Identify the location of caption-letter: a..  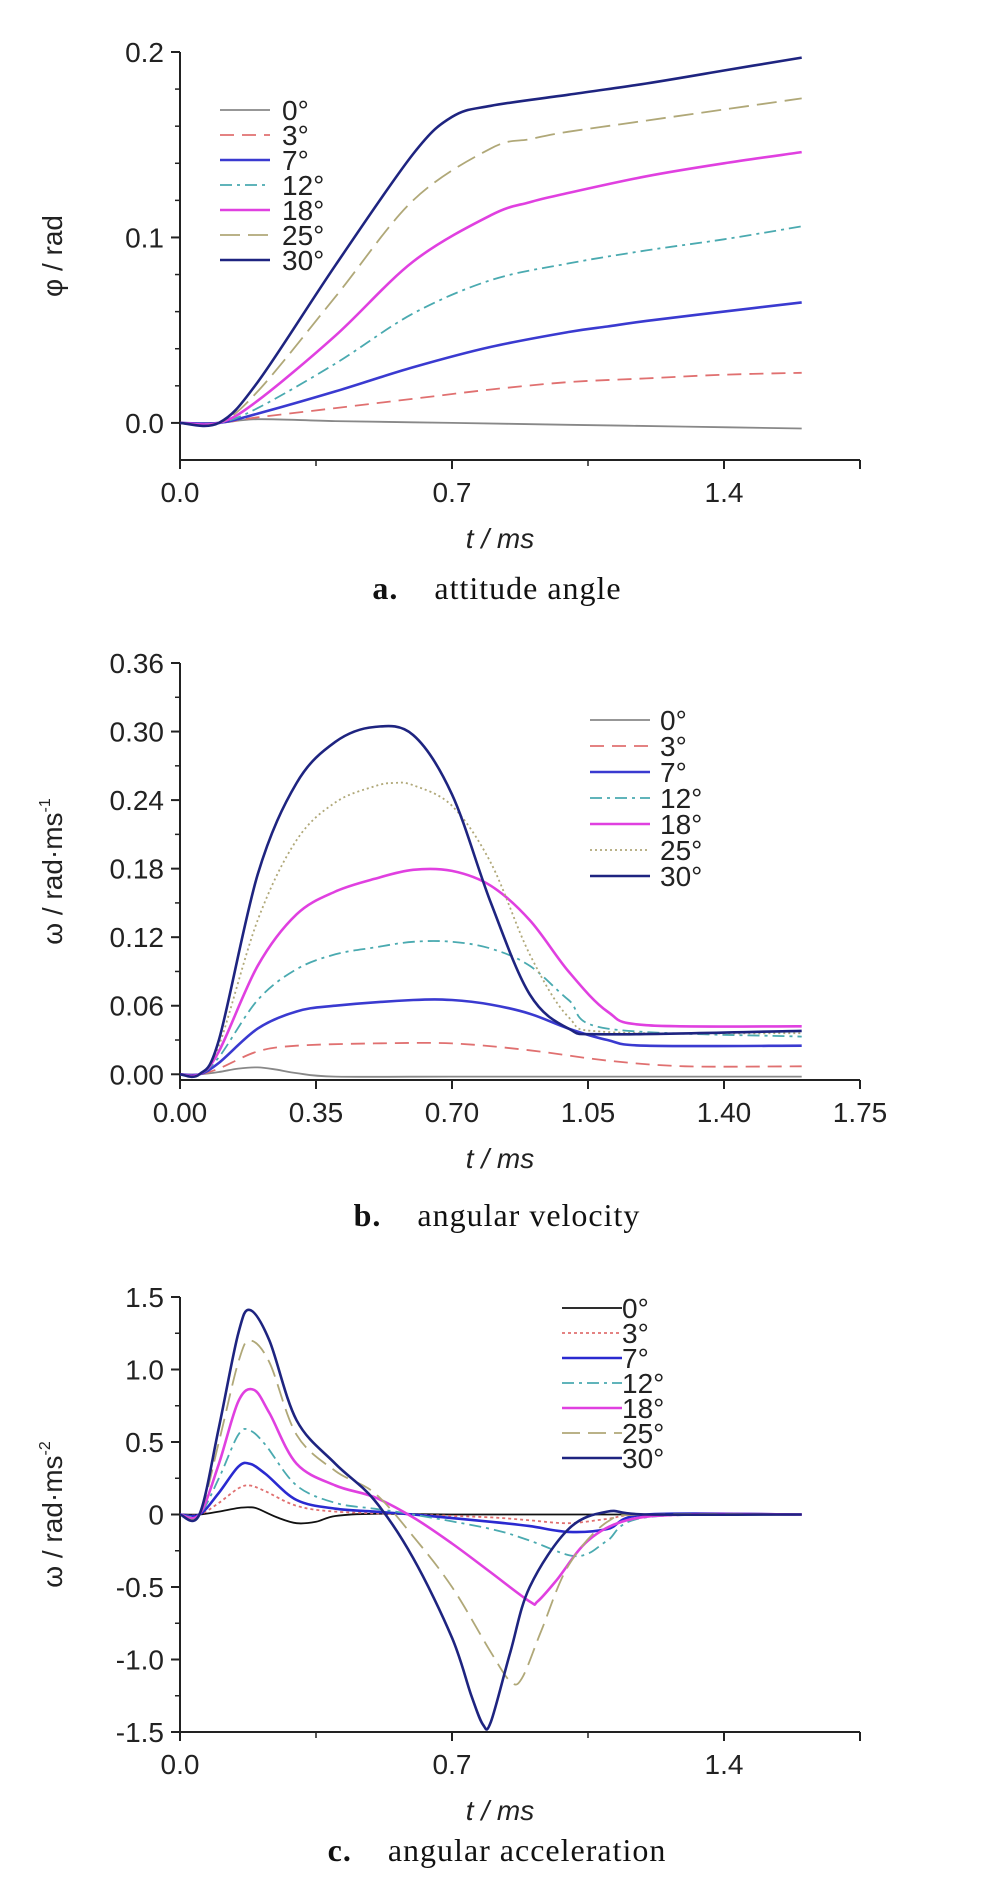
(385, 588).